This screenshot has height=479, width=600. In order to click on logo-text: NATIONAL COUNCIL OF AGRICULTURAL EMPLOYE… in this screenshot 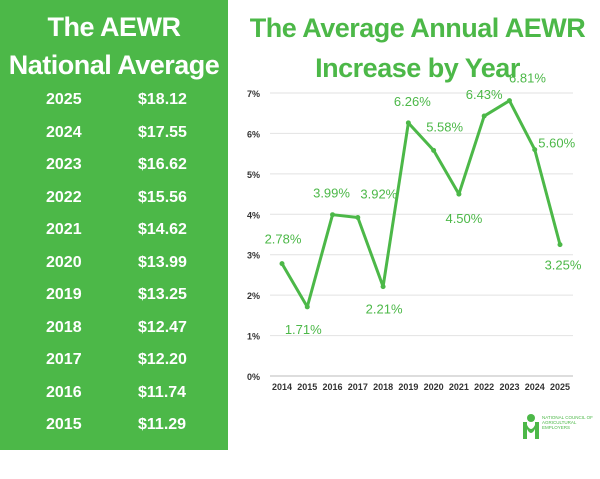, I will do `click(567, 422)`.